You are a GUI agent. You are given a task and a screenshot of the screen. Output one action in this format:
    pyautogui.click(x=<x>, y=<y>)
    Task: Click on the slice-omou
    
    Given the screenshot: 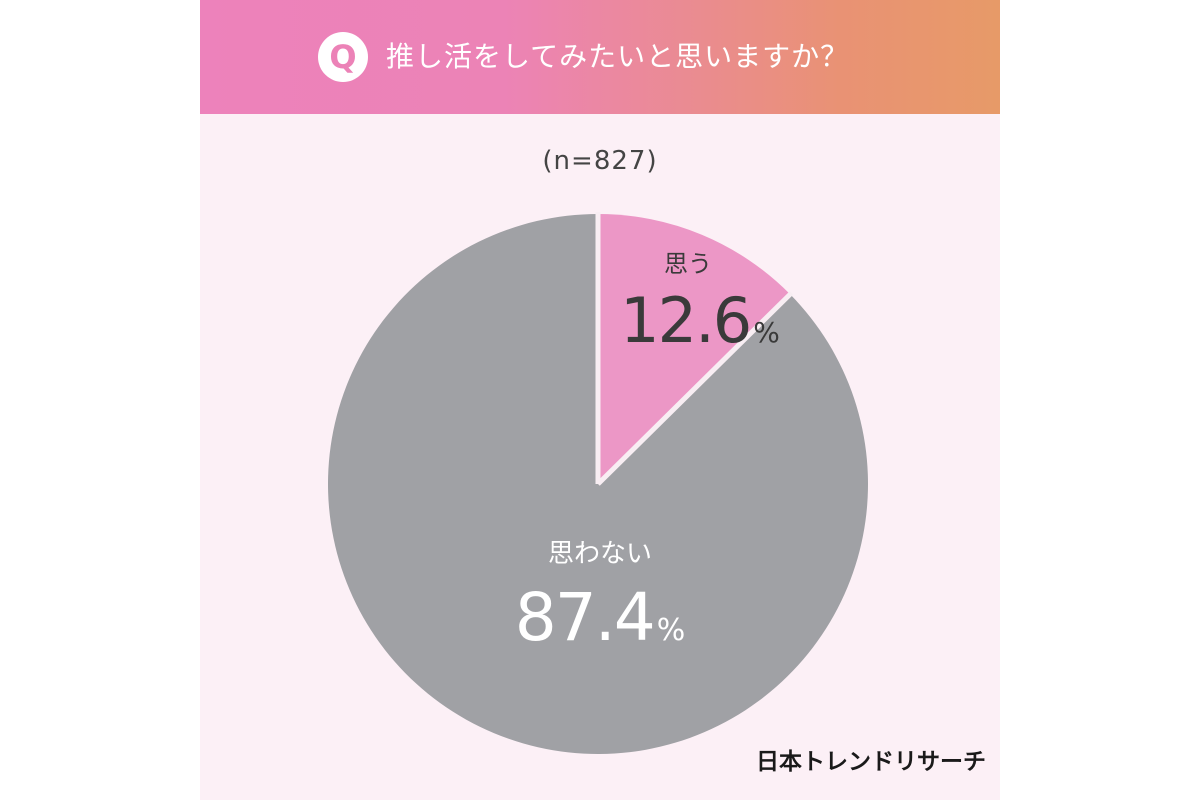 What is the action you would take?
    pyautogui.click(x=694, y=349)
    